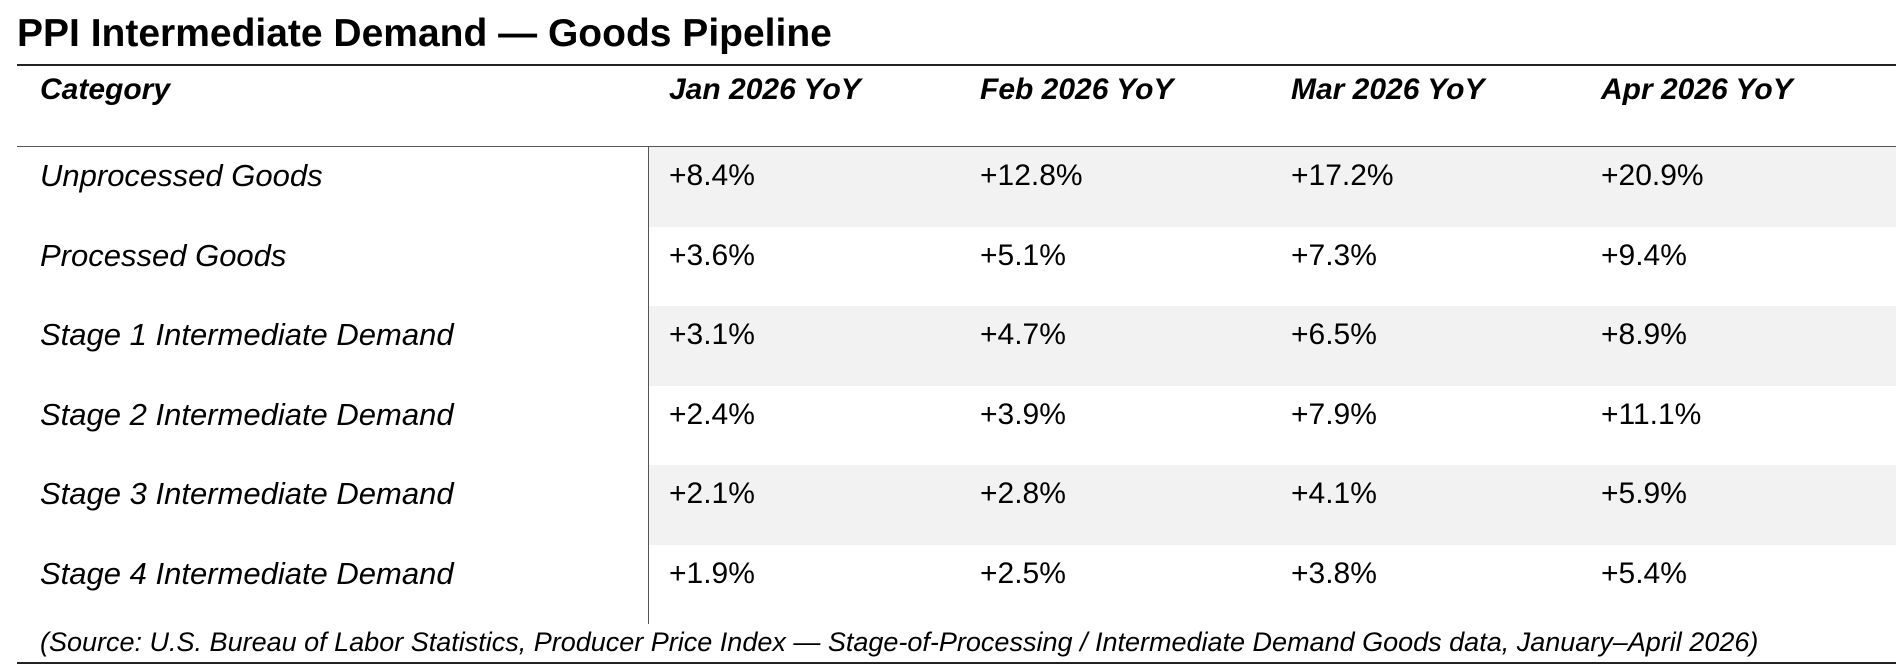  Describe the element at coordinates (1644, 255) in the screenshot. I see `value-apr: +9.4%` at that location.